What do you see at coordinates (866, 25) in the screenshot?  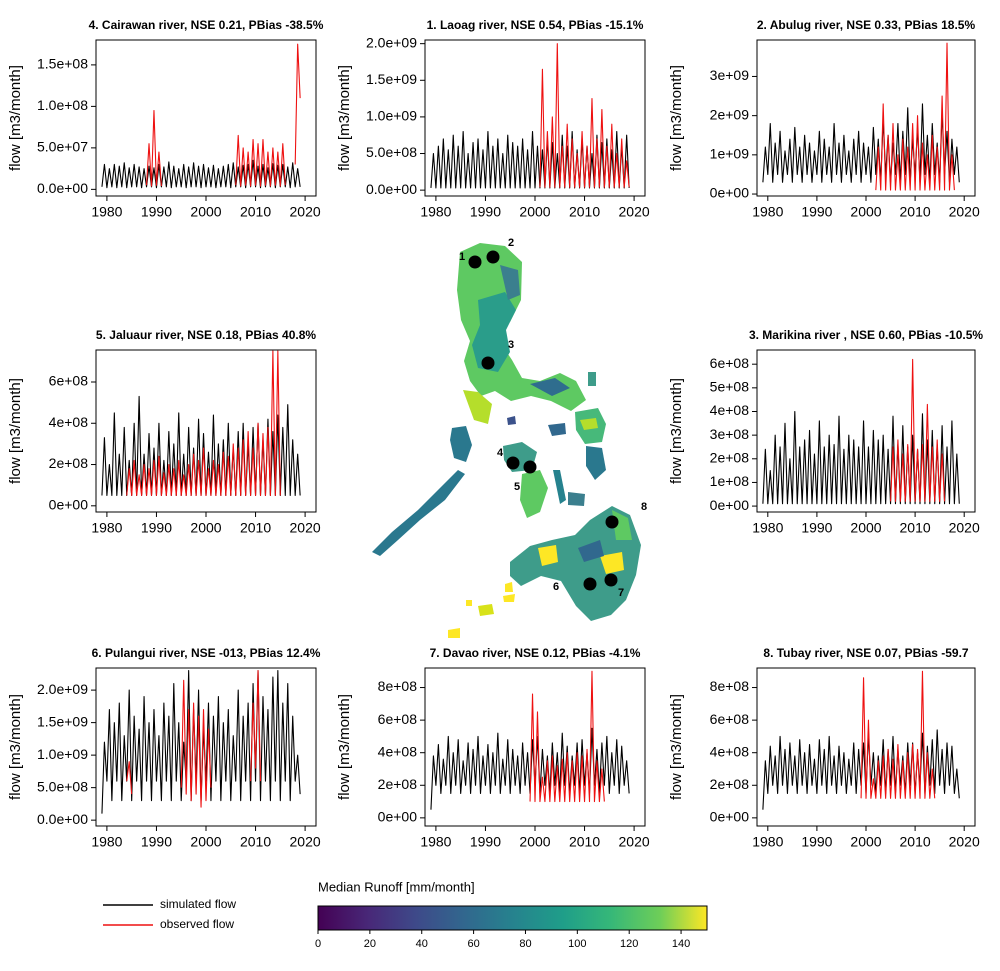 I see `panel-title: 2. Abulug river, NSE 0.33, PBias 18.5%` at bounding box center [866, 25].